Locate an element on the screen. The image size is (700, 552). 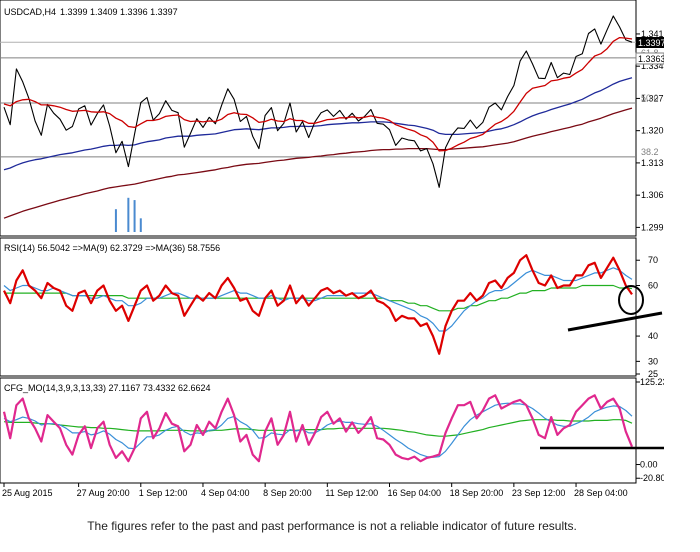
cfg-mo-series-lines is located at coordinates (318, 428).